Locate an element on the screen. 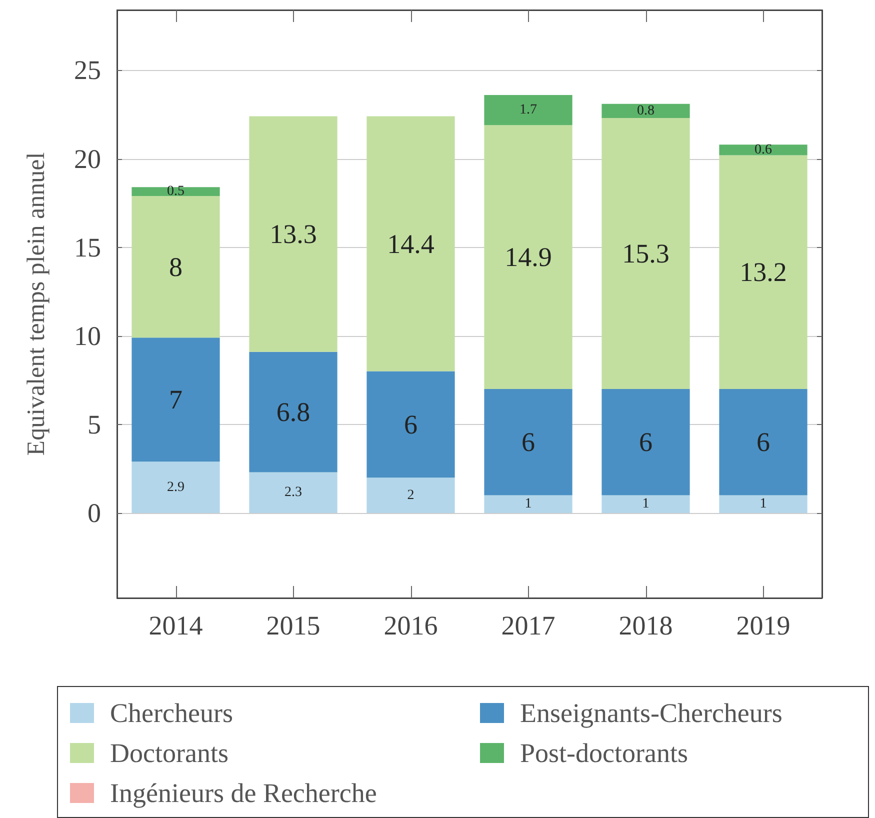 The height and width of the screenshot is (818, 875). x-tick-label: 2015 is located at coordinates (293, 625).